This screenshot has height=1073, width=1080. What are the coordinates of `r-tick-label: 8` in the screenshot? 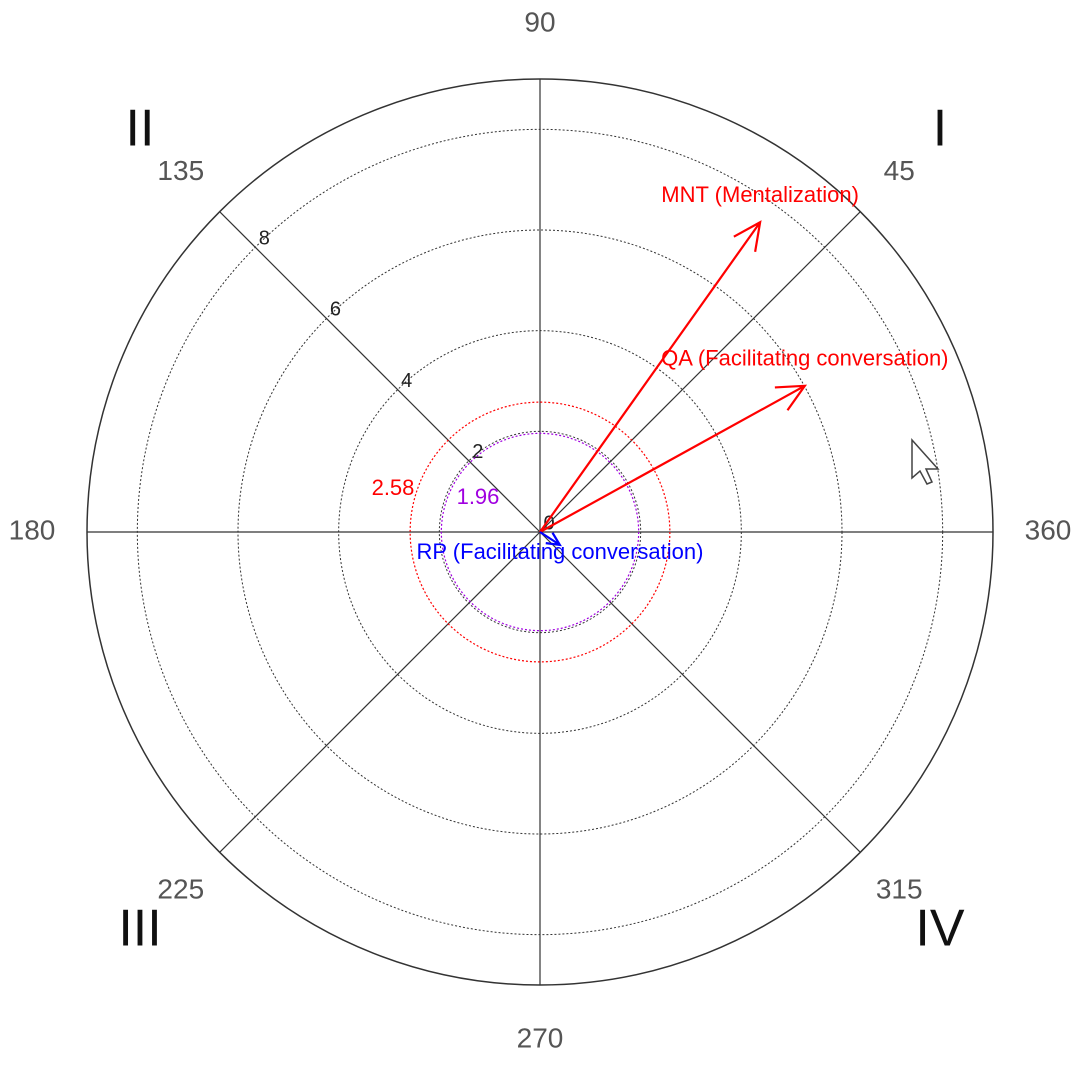 It's located at (264, 239).